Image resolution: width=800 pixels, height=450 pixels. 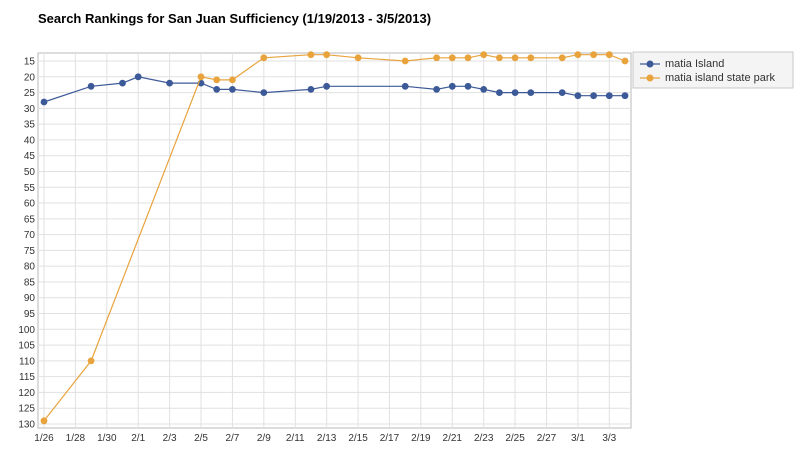 I want to click on legend-item-matia-island: matia Island, so click(x=682, y=64).